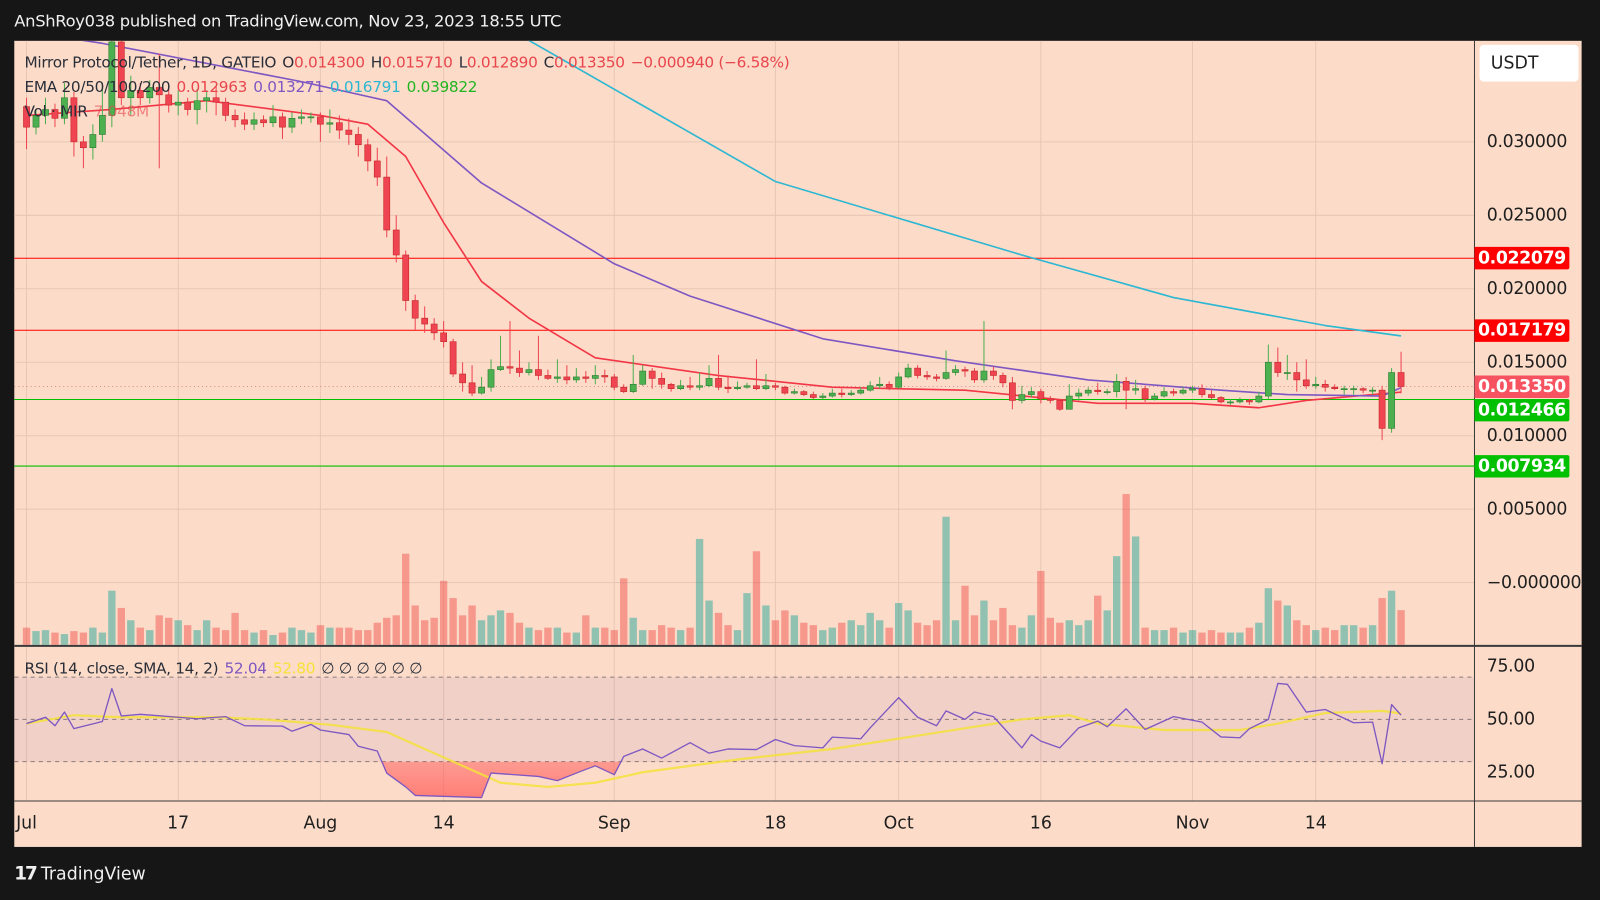 Image resolution: width=1600 pixels, height=900 pixels. Describe the element at coordinates (288, 62) in the screenshot. I see `open-label: O` at that location.